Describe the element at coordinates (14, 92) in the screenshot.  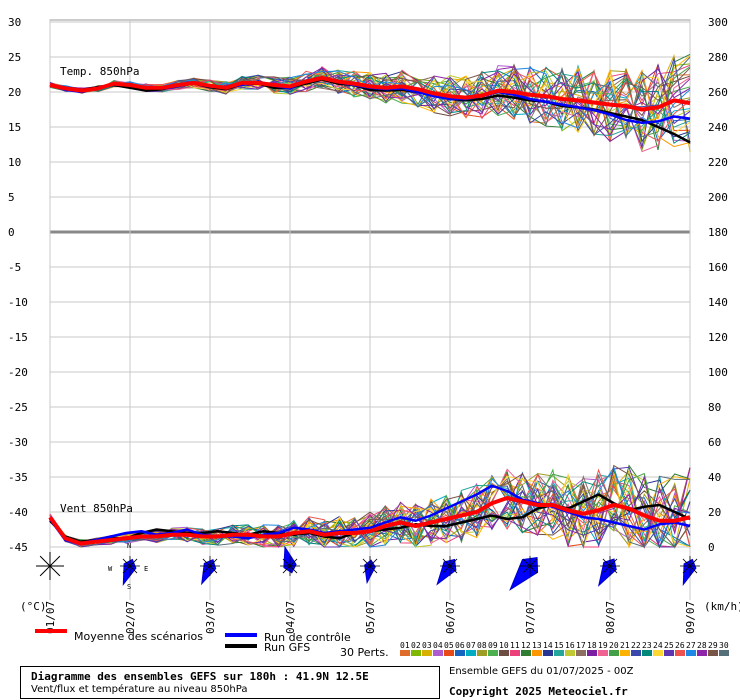
I see `y-left-tick: 20` at that location.